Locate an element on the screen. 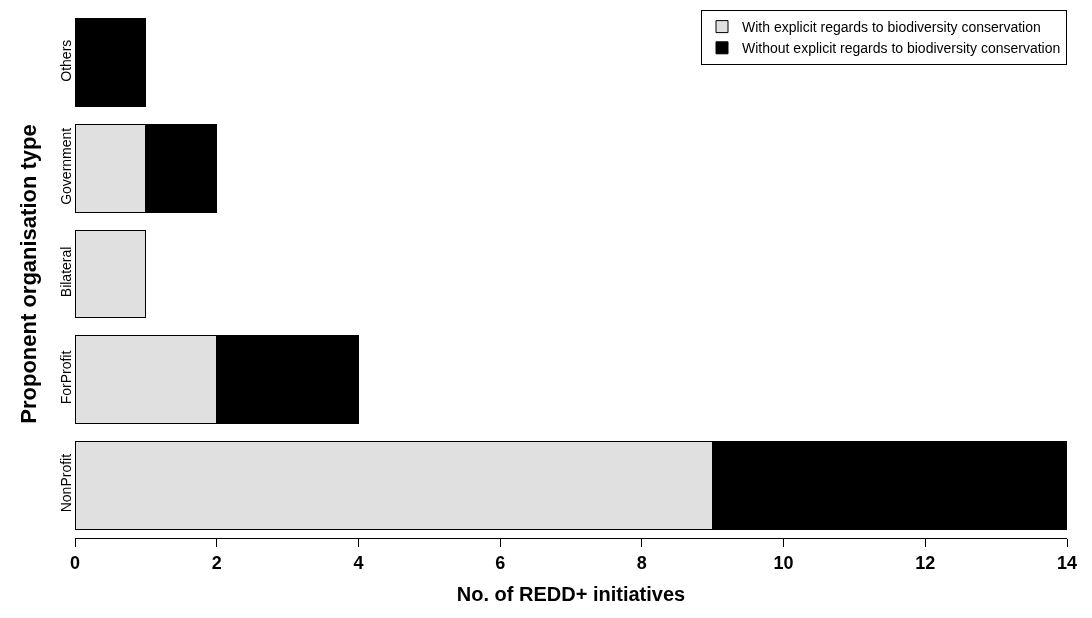 This screenshot has height=618, width=1092. y-tick-label: Others is located at coordinates (66, 60).